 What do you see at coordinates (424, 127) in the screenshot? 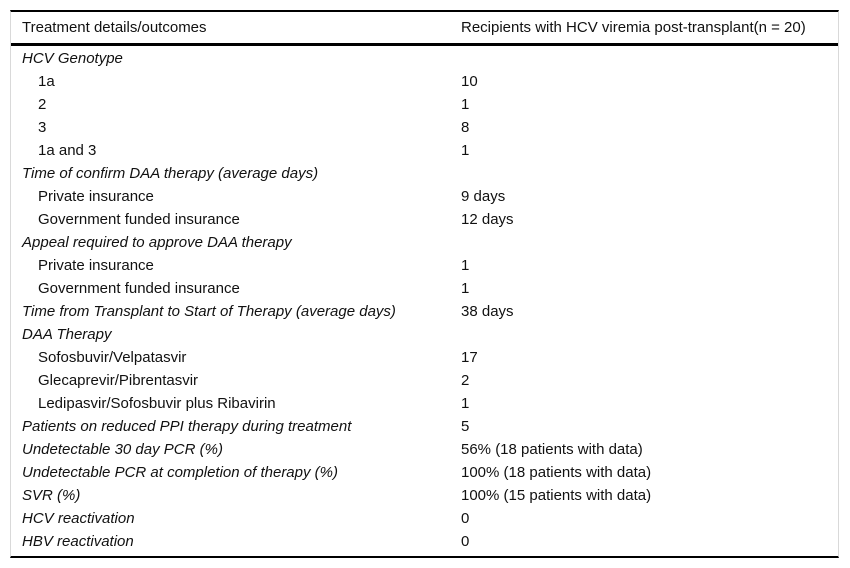
I see `table-row: 3 8` at bounding box center [424, 127].